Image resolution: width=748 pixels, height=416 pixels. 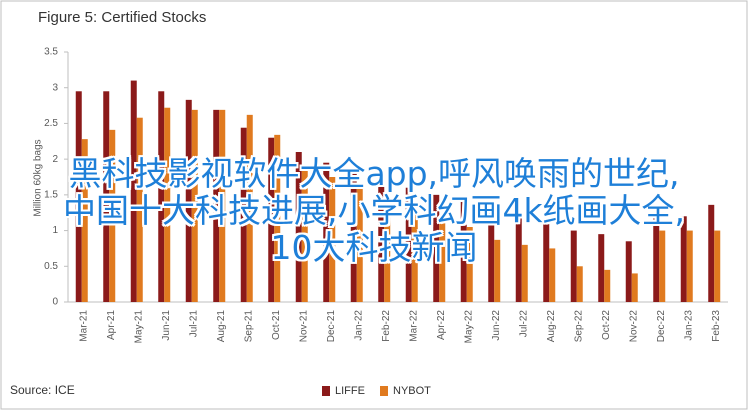 I want to click on overlay-line: 中国十大科技进展,小学科幻画4k纸画大全,, so click(x=374, y=210).